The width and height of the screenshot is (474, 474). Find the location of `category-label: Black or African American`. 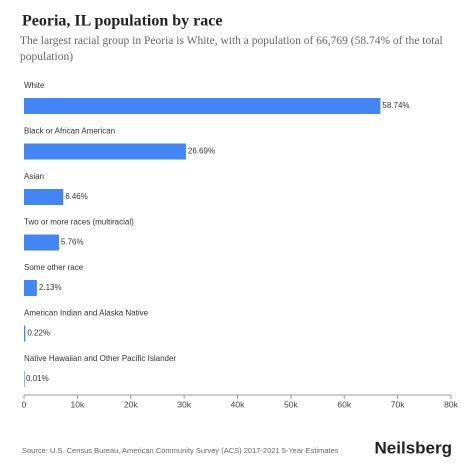

category-label: Black or African American is located at coordinates (69, 131).